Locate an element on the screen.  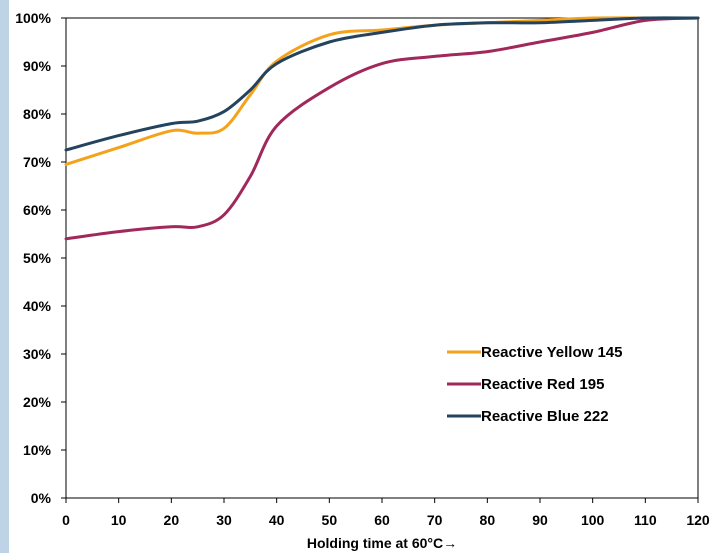
legend-label: Reactive Blue 222 is located at coordinates (545, 416).